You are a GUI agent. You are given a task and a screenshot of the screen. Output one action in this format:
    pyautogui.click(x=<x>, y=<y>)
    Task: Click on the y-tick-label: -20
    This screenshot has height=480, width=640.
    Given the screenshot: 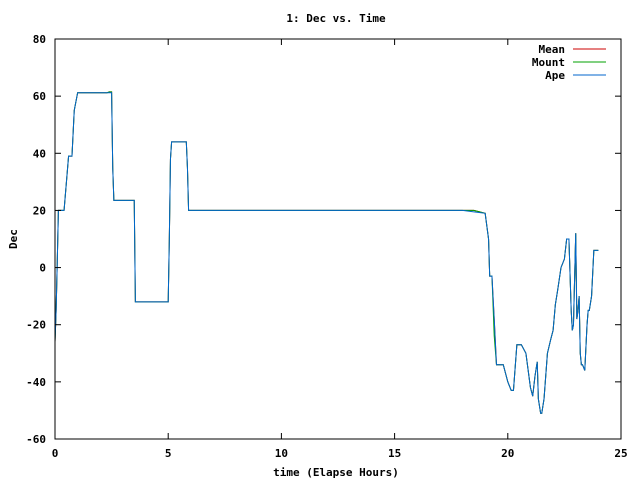 What is the action you would take?
    pyautogui.click(x=36, y=325)
    